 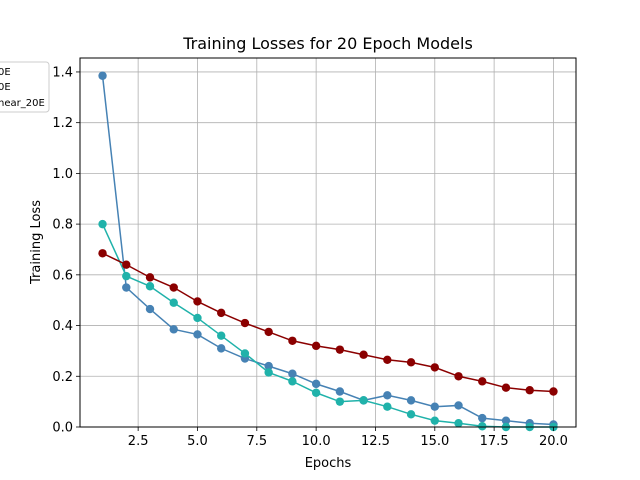 What do you see at coordinates (62, 123) in the screenshot?
I see `y-tick-label: 1.2` at bounding box center [62, 123].